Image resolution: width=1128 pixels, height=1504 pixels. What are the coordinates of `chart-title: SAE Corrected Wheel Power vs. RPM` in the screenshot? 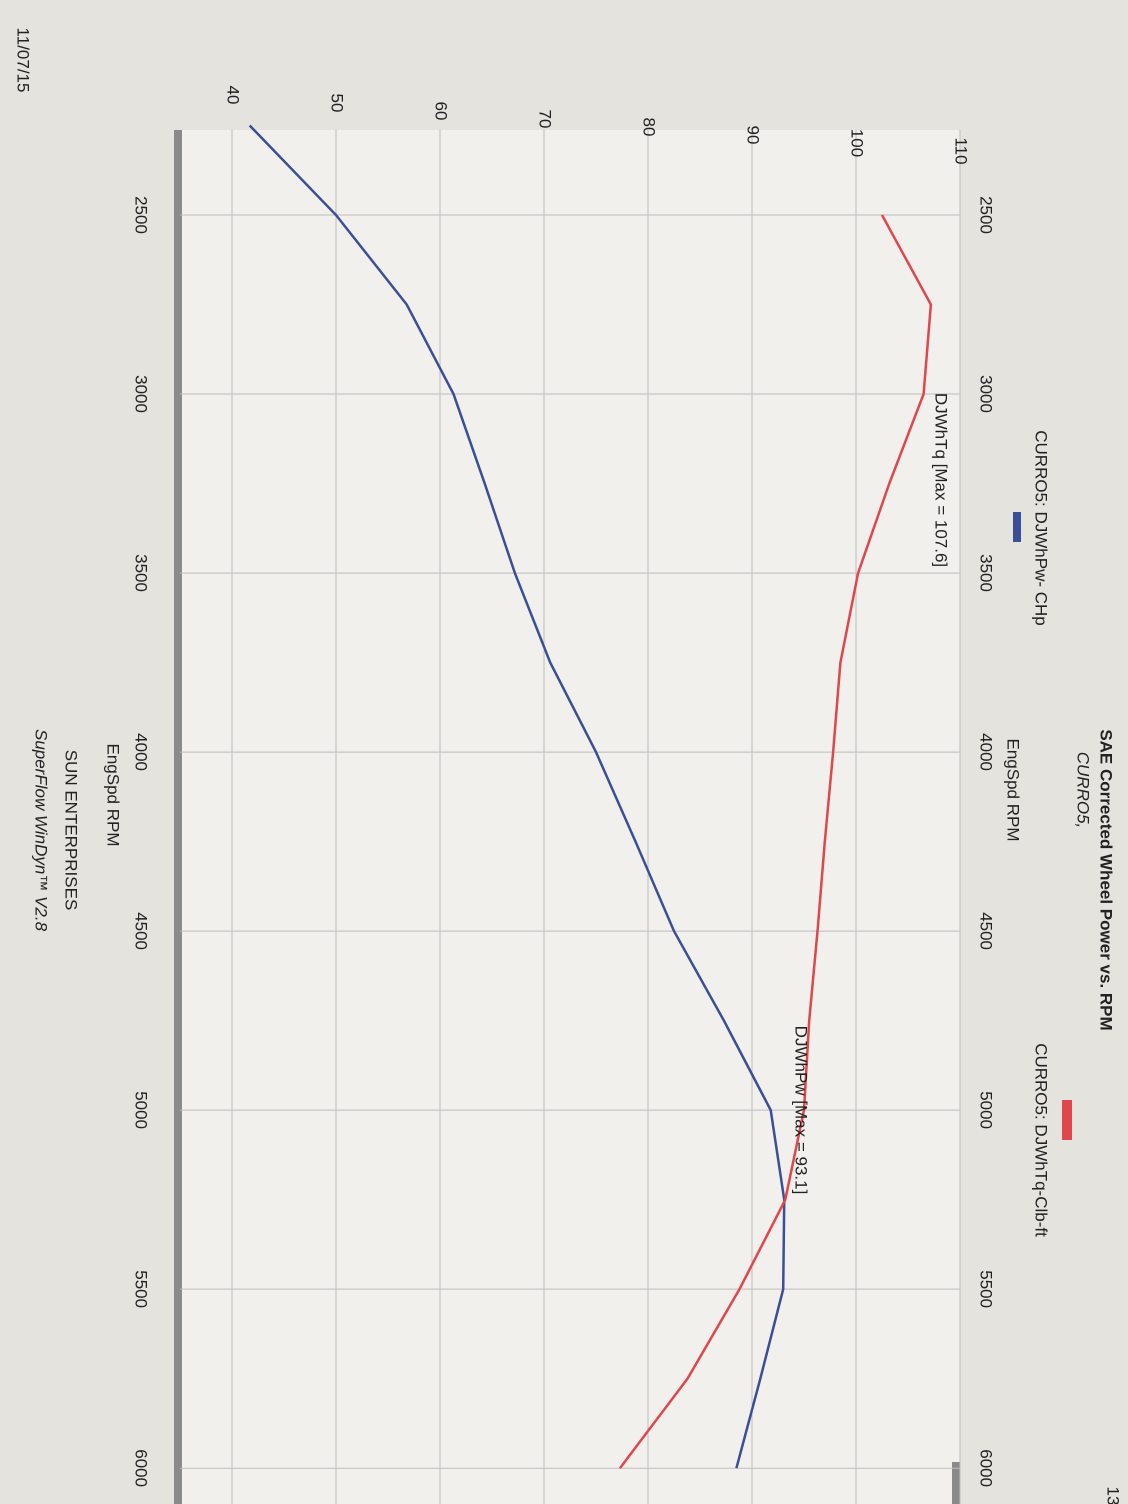 It's located at (1106, 879).